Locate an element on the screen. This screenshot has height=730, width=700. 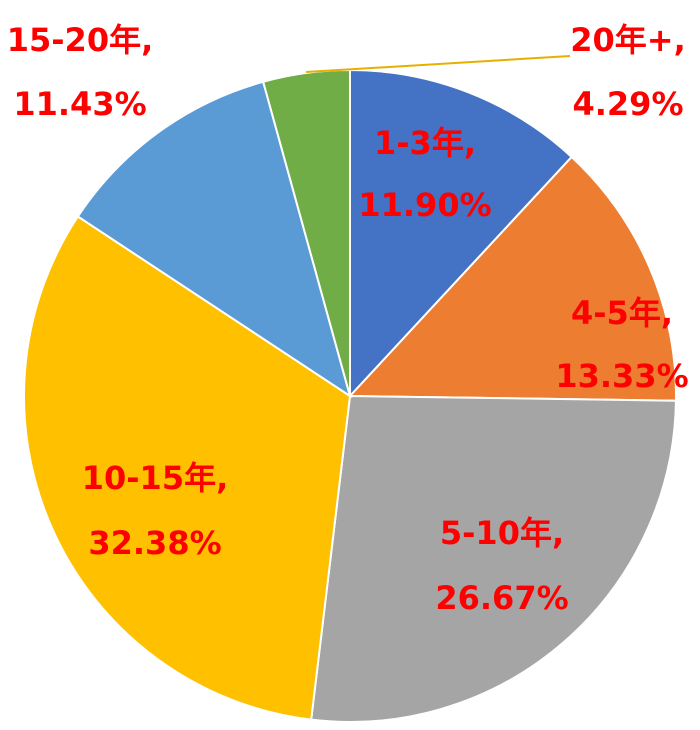
value-label: 32.38% is located at coordinates (154, 543).